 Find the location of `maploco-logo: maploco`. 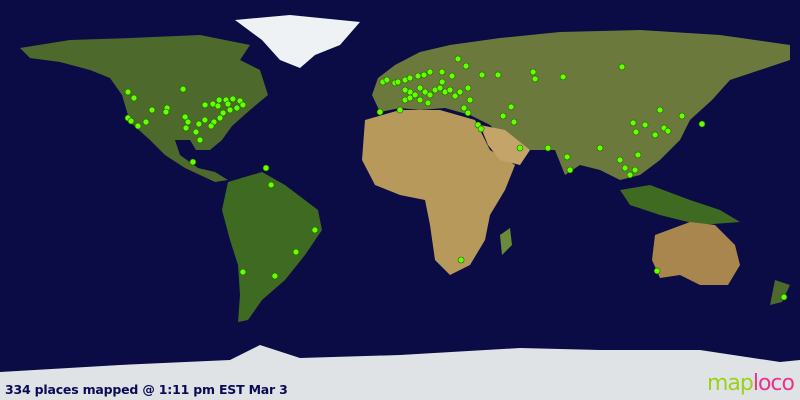

maploco-logo: maploco is located at coordinates (751, 383).